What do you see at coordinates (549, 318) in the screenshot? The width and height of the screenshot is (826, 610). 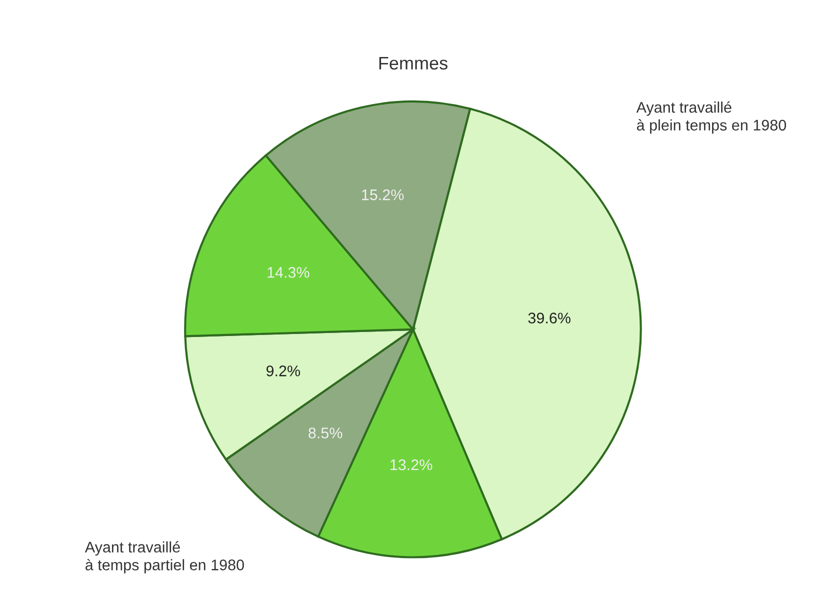 I see `data-label: 39.6%` at bounding box center [549, 318].